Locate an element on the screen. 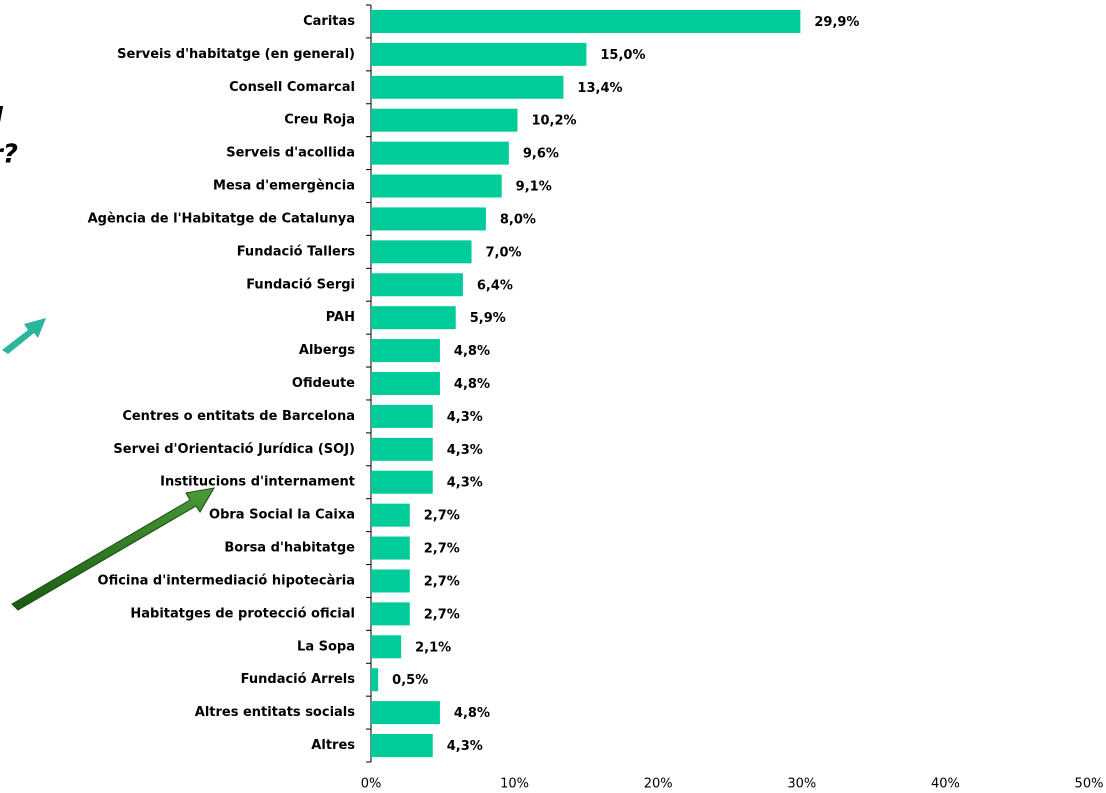 Image resolution: width=1106 pixels, height=793 pixels. value-label: 8,0% is located at coordinates (518, 219).